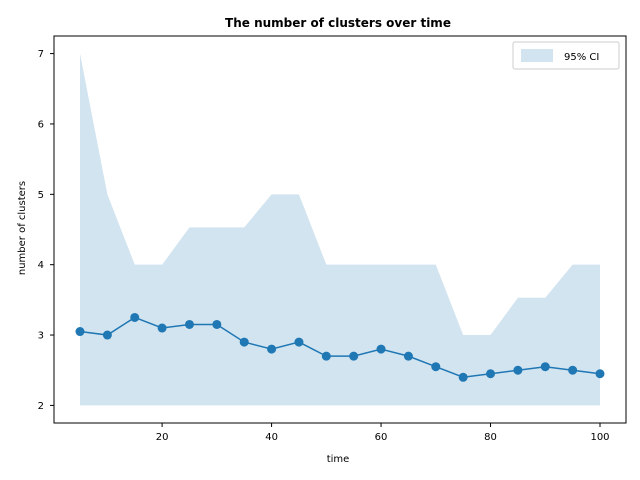  Describe the element at coordinates (41, 54) in the screenshot. I see `y-tick-label: 7` at that location.